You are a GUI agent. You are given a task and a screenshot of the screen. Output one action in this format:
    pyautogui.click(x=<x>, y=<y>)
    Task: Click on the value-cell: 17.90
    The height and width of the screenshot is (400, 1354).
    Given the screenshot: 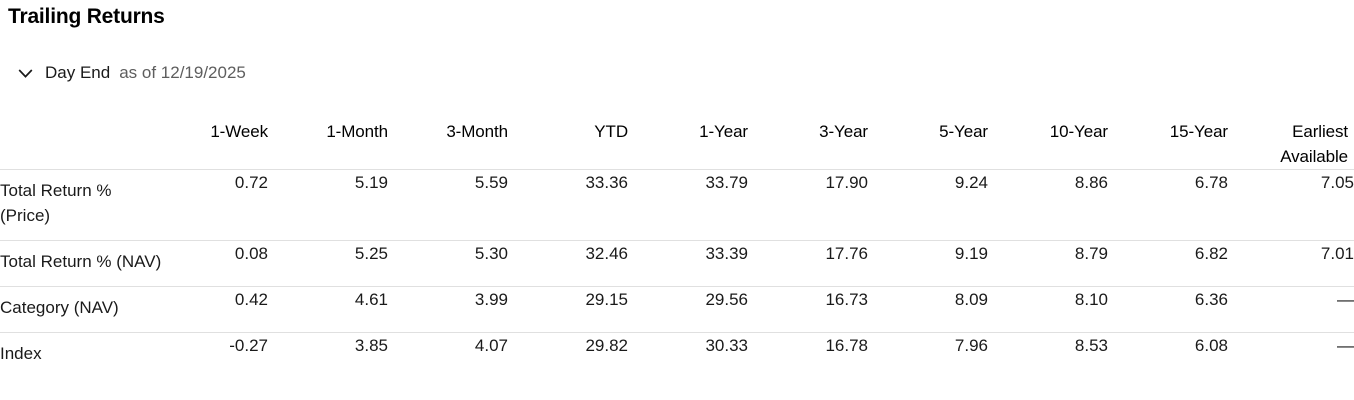 What is the action you would take?
    pyautogui.click(x=846, y=182)
    